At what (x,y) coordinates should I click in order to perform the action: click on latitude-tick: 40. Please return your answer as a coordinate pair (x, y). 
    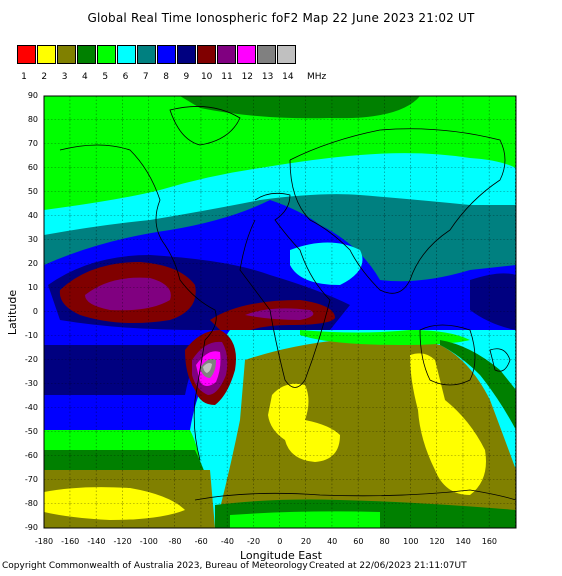
    Looking at the image, I should click on (32, 215).